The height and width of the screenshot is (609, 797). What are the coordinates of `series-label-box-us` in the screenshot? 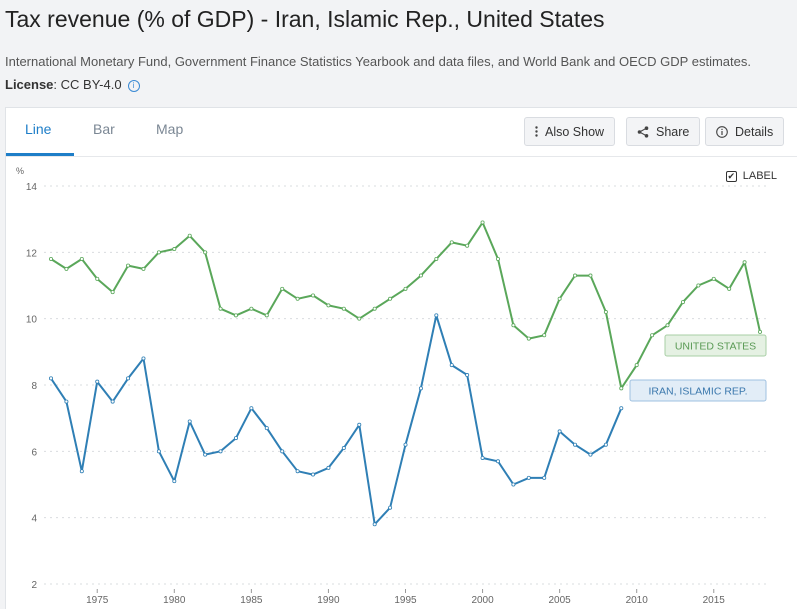 It's located at (715, 345).